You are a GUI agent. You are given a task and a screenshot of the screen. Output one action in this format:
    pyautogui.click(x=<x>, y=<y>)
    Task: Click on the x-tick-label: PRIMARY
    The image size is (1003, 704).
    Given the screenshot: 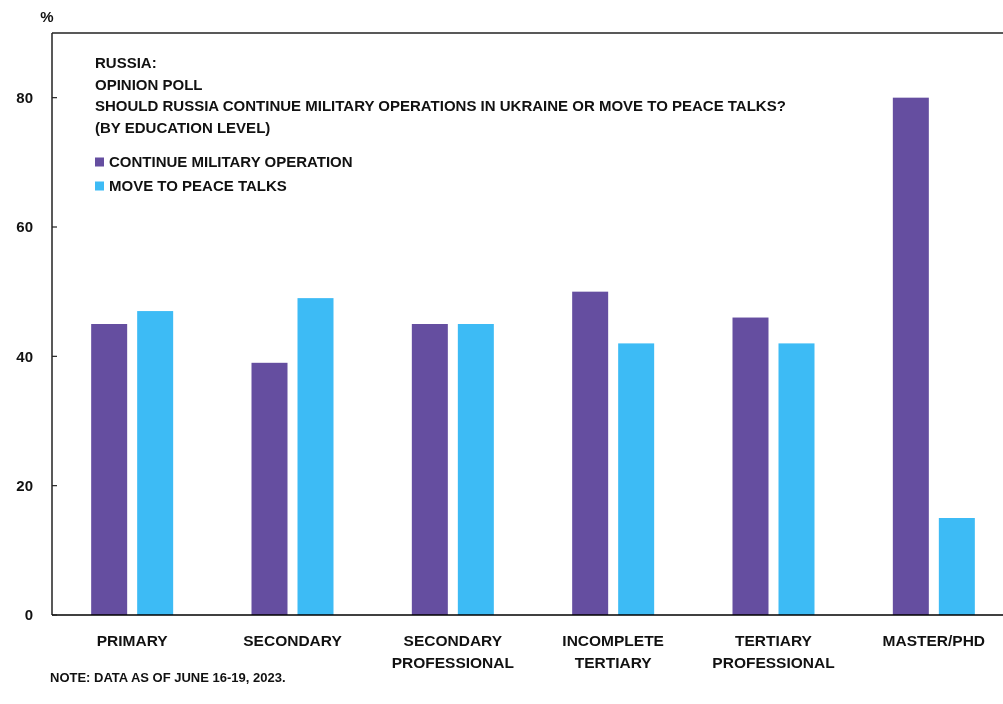 What is the action you would take?
    pyautogui.click(x=132, y=640)
    